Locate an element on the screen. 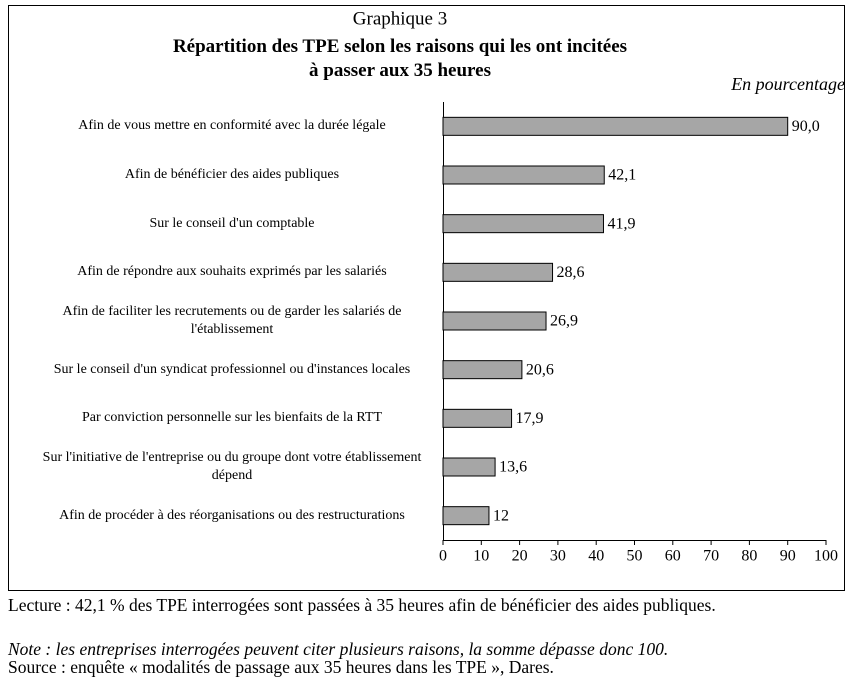 Image resolution: width=849 pixels, height=678 pixels. value-label: 20,6 is located at coordinates (540, 369).